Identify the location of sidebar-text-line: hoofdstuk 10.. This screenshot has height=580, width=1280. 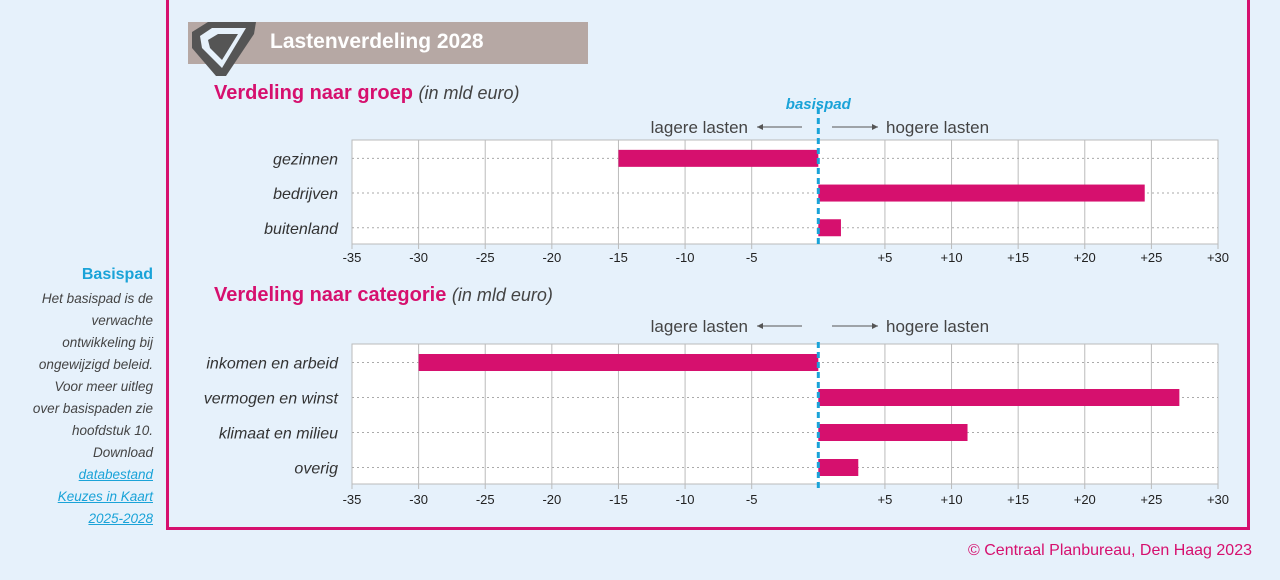
(112, 430).